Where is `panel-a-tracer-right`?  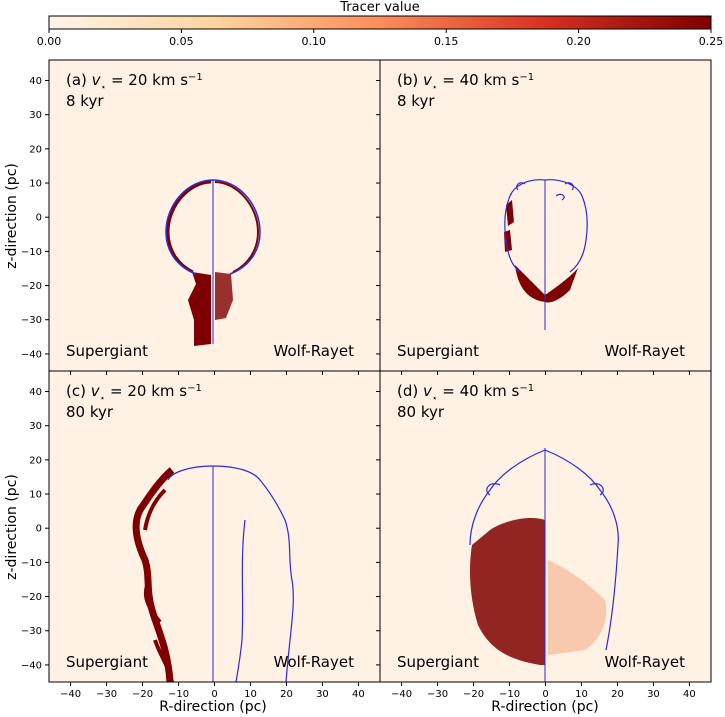
panel-a-tracer-right is located at coordinates (224, 296).